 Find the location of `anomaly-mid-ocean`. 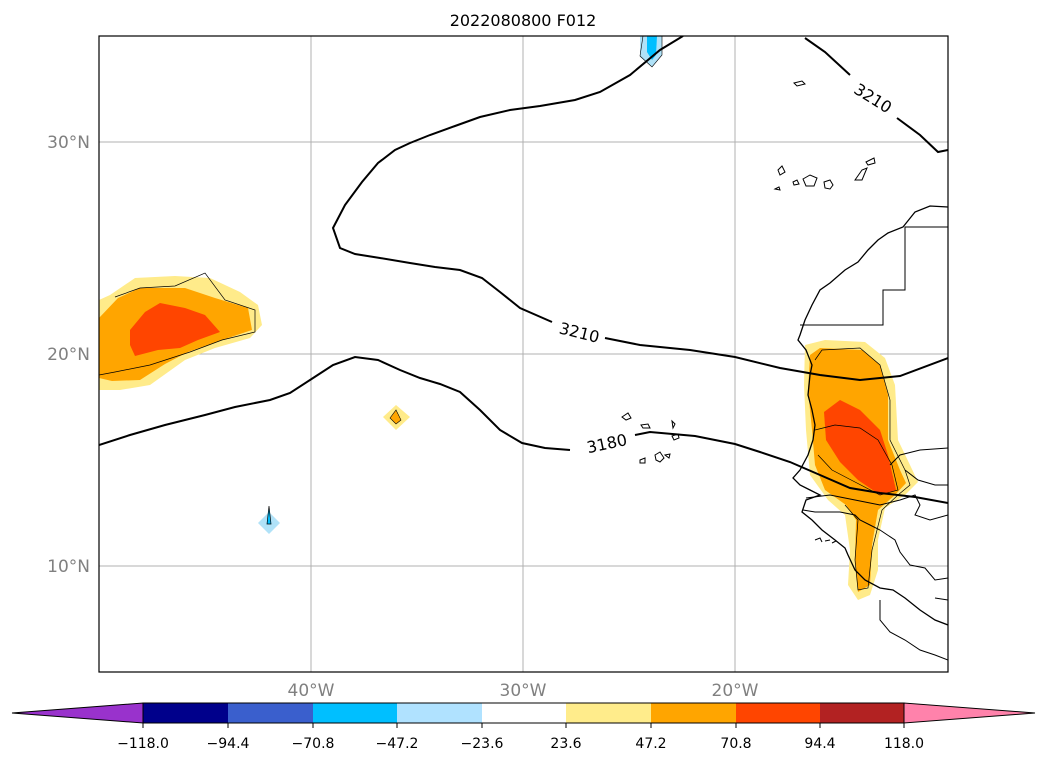

anomaly-mid-ocean is located at coordinates (396, 417).